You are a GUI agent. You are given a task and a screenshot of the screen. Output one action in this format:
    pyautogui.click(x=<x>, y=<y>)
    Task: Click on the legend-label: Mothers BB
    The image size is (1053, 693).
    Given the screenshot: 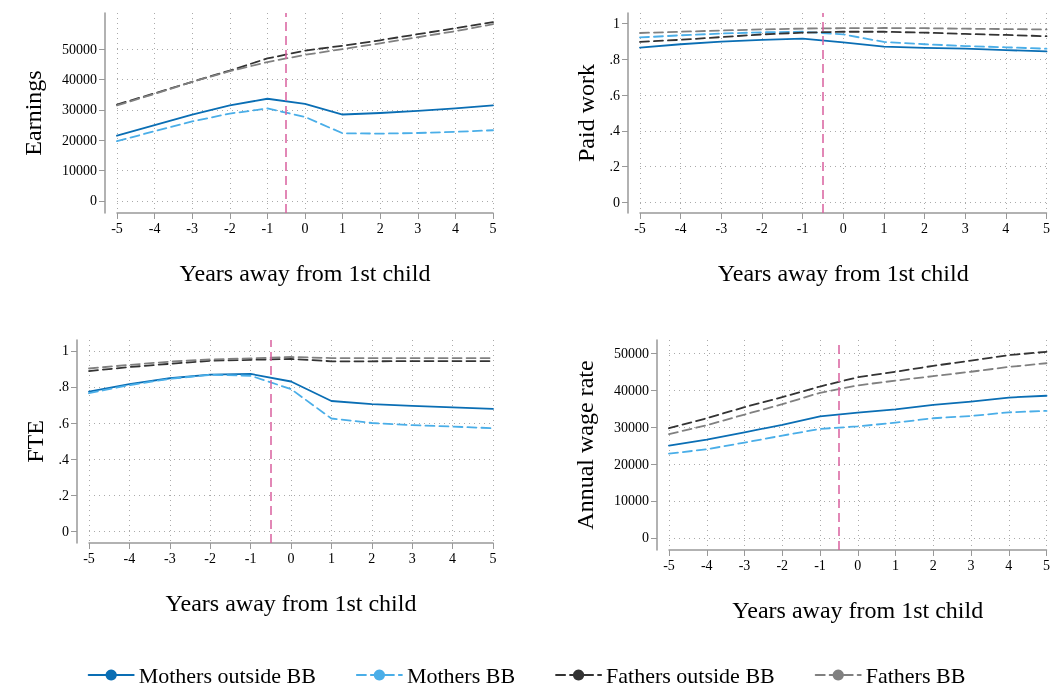 What is the action you would take?
    pyautogui.click(x=461, y=675)
    